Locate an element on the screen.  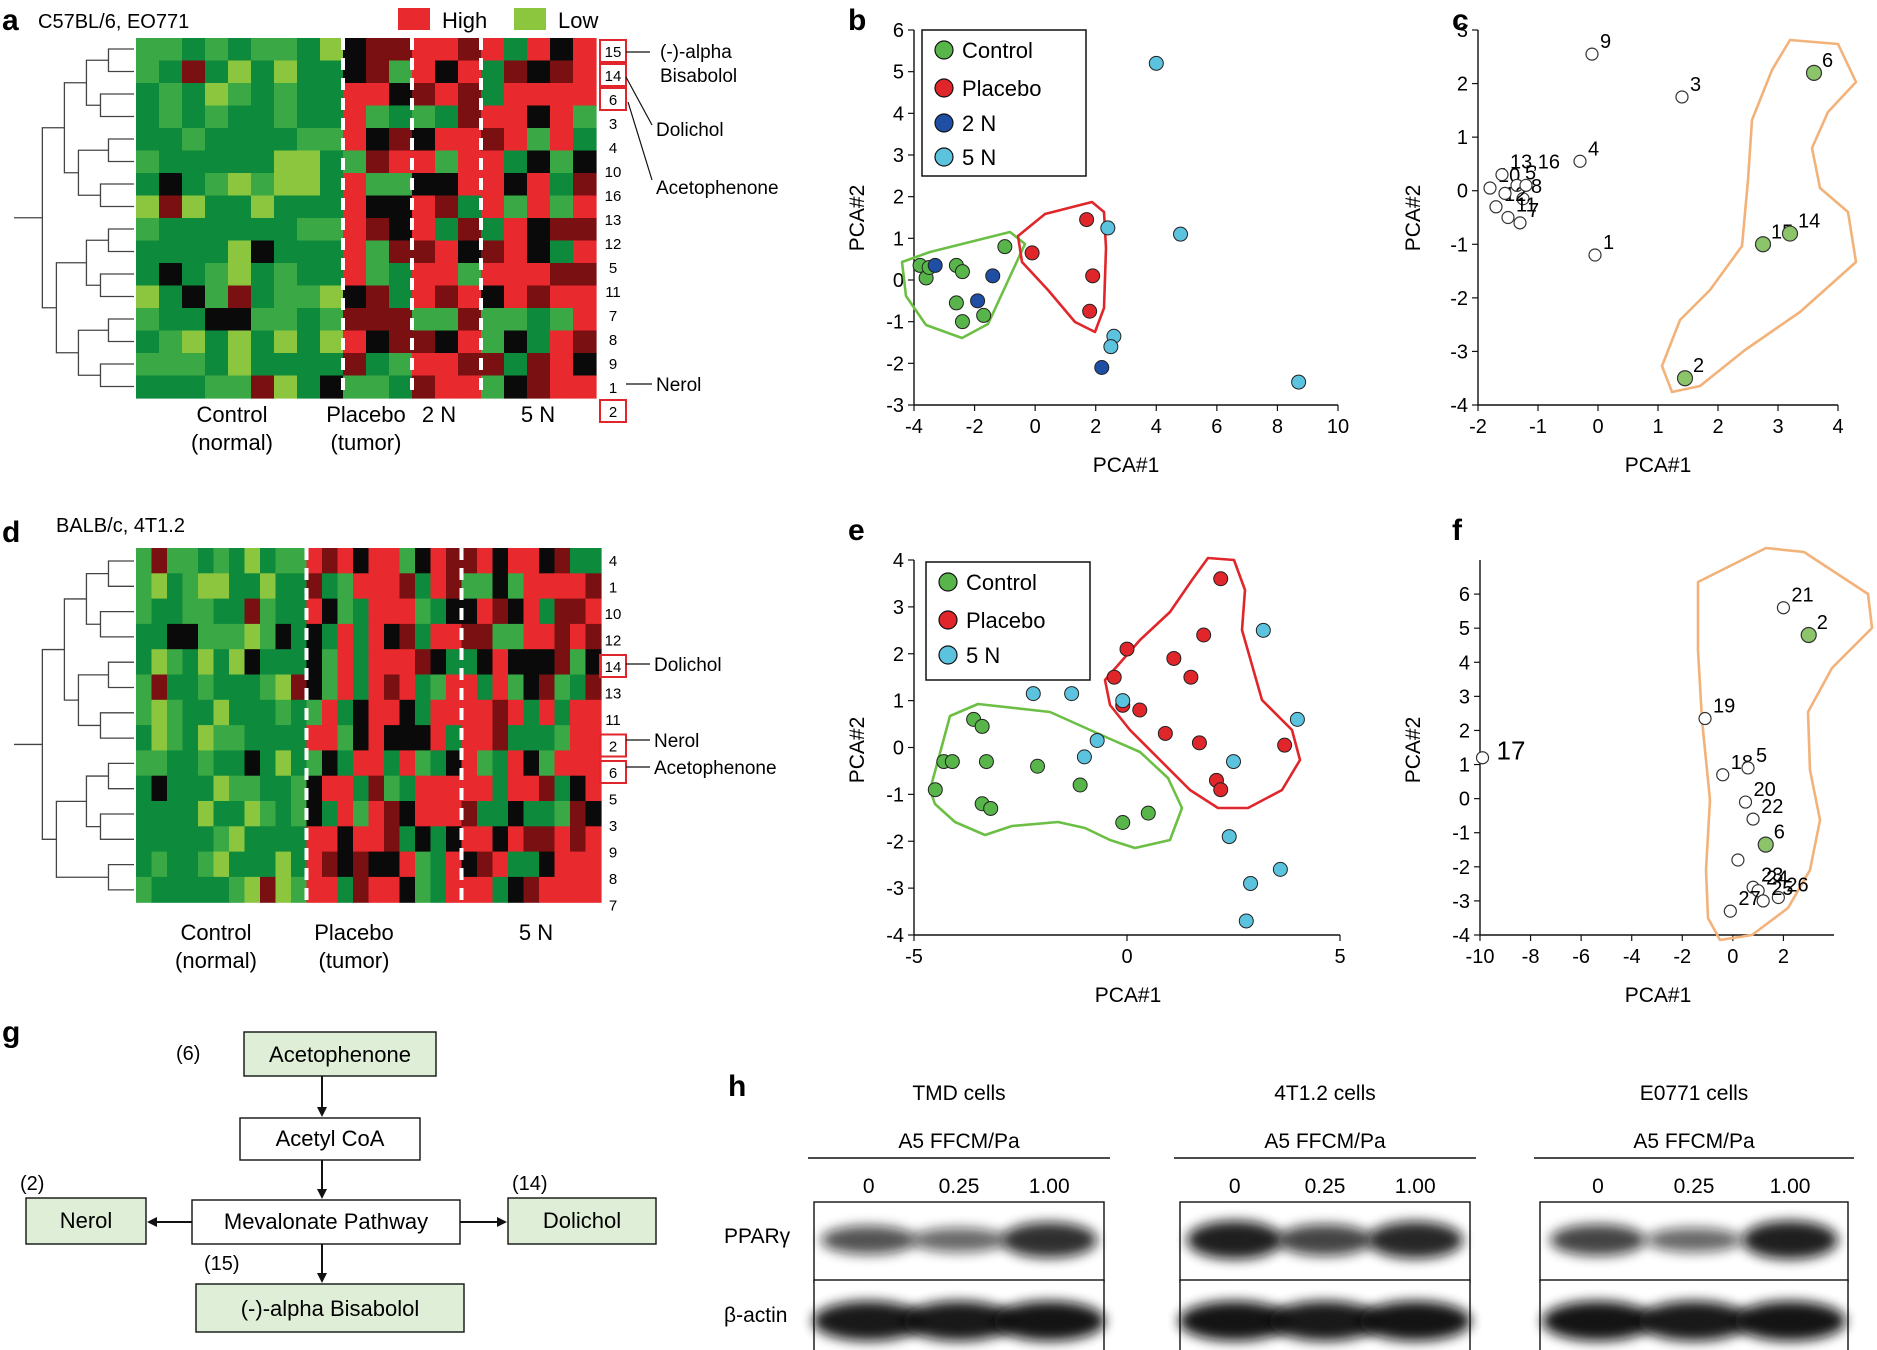
callout-alpha: (-)-alpha is located at coordinates (696, 52).